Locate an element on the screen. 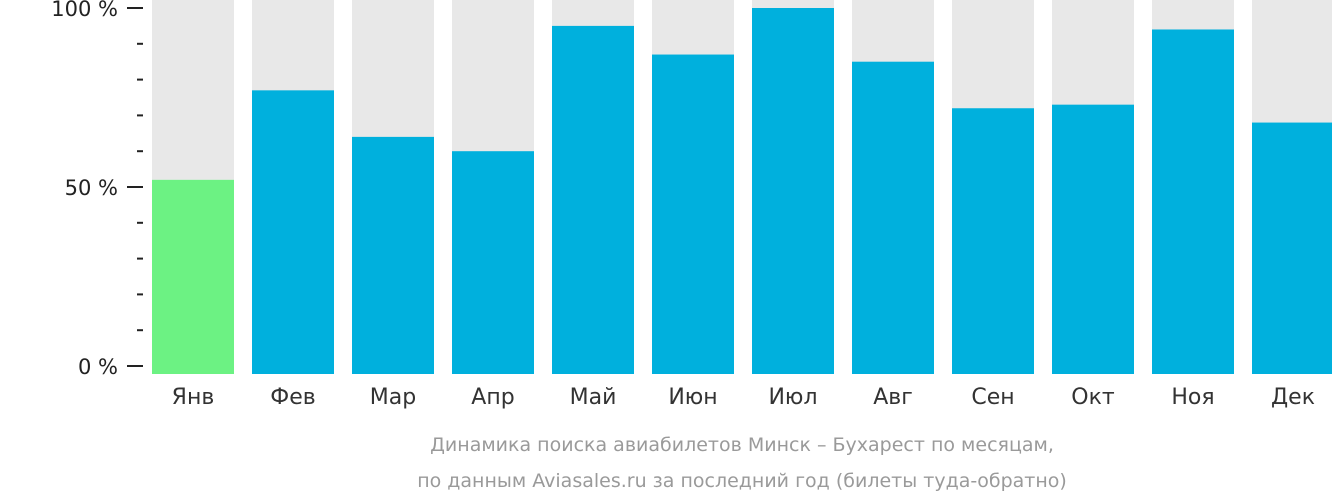  month-label: Окт is located at coordinates (1093, 397).